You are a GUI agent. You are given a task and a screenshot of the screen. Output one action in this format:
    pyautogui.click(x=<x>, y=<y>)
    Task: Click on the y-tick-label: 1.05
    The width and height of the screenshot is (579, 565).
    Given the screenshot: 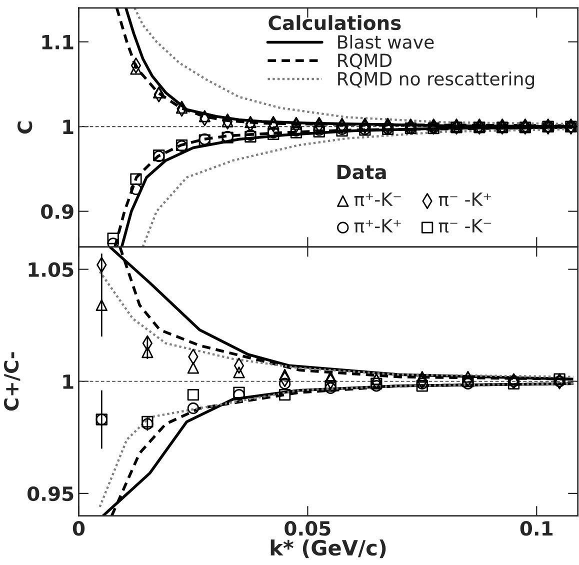 What is the action you would take?
    pyautogui.click(x=51, y=269)
    